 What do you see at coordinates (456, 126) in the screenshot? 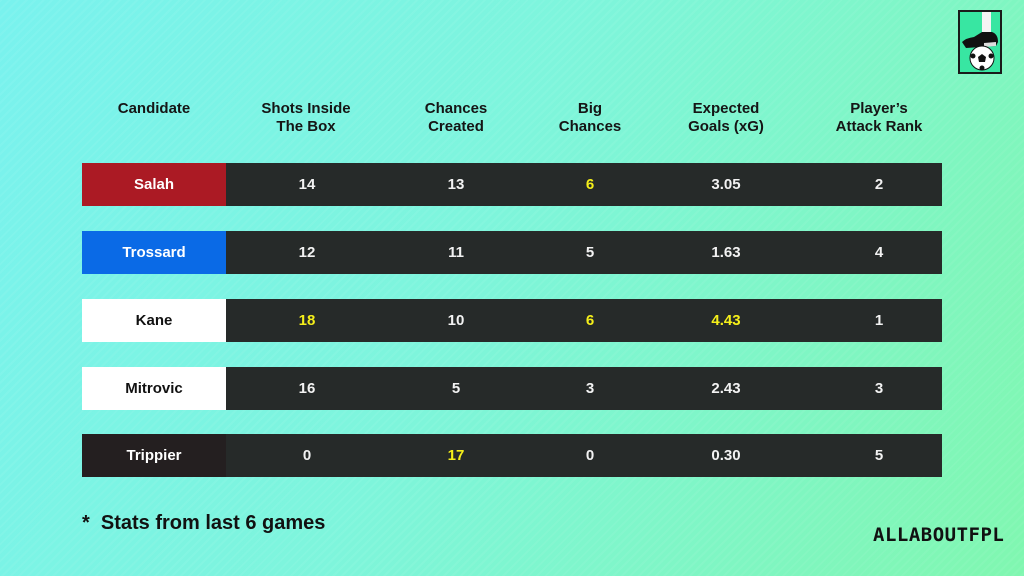
I see `header-label: Created` at bounding box center [456, 126].